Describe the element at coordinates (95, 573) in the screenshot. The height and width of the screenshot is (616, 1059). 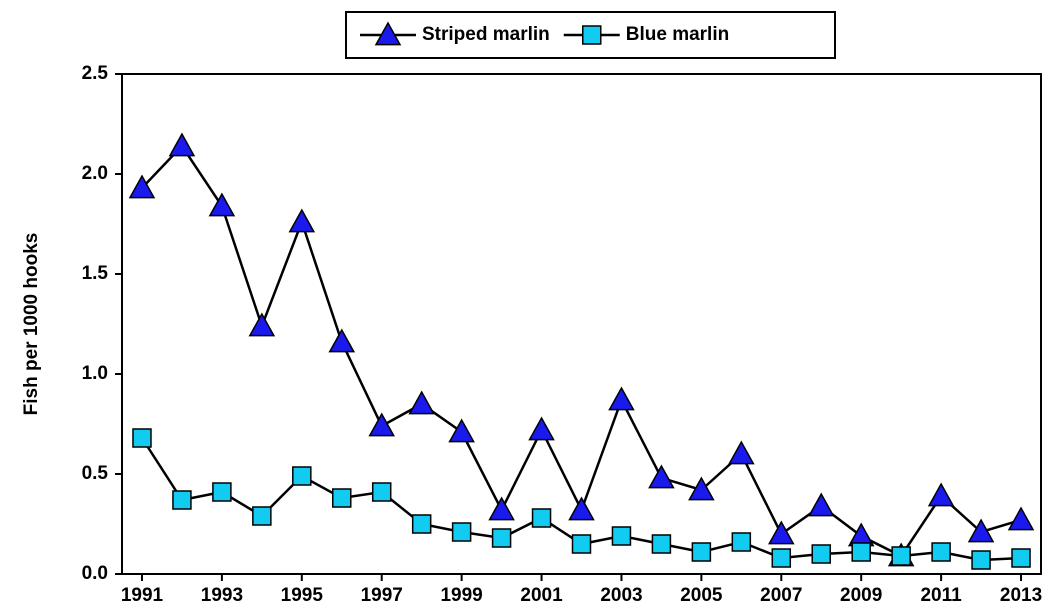
I see `y-tick-label: 0.0` at that location.